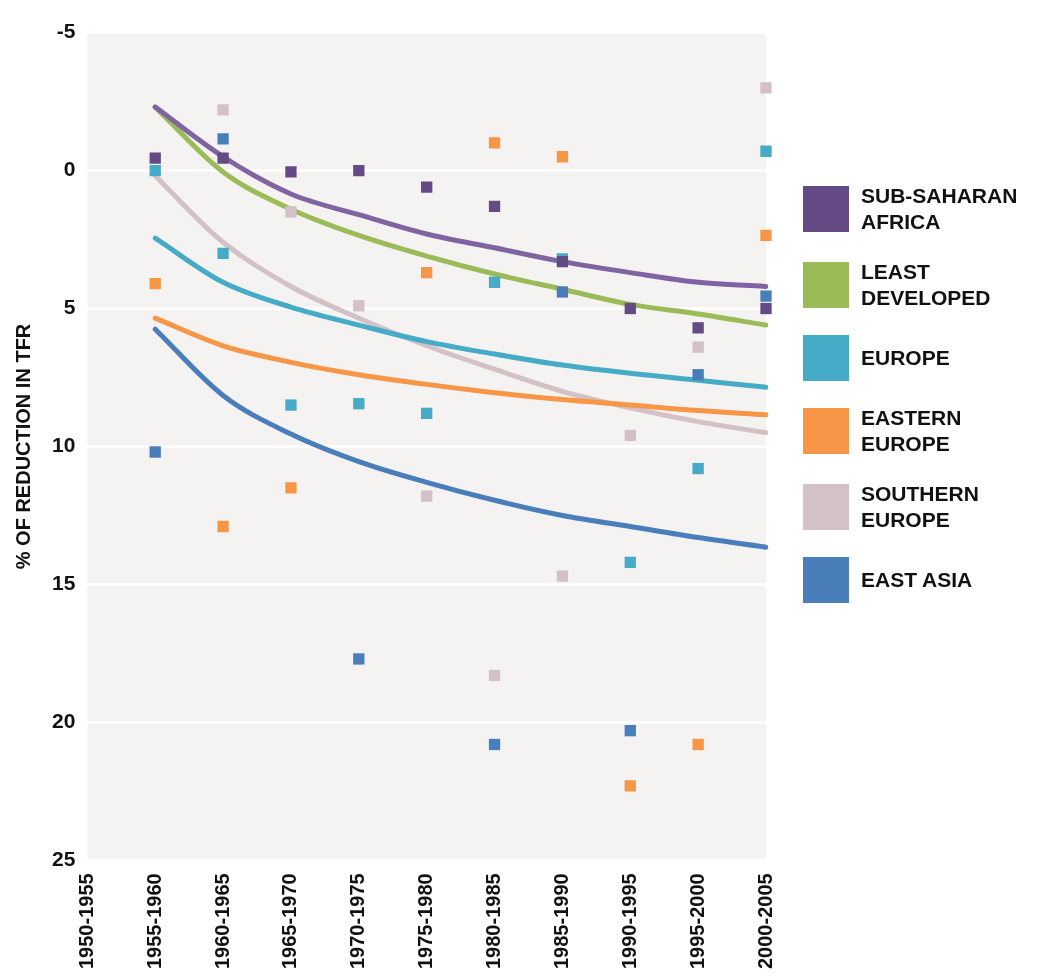 The image size is (1039, 980). I want to click on x-tick-label: 1960-1965, so click(221, 921).